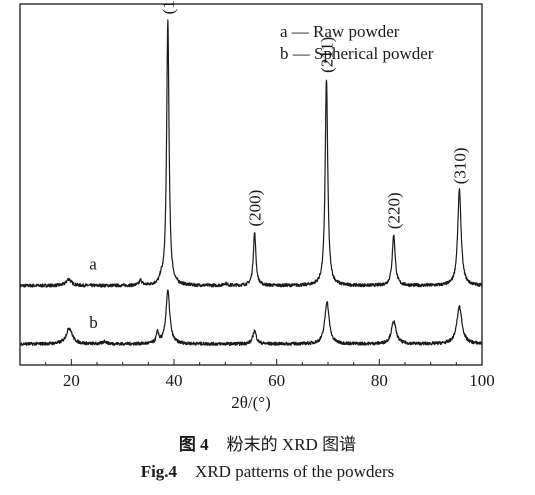  What do you see at coordinates (93, 264) in the screenshot?
I see `series-label-a: a` at bounding box center [93, 264].